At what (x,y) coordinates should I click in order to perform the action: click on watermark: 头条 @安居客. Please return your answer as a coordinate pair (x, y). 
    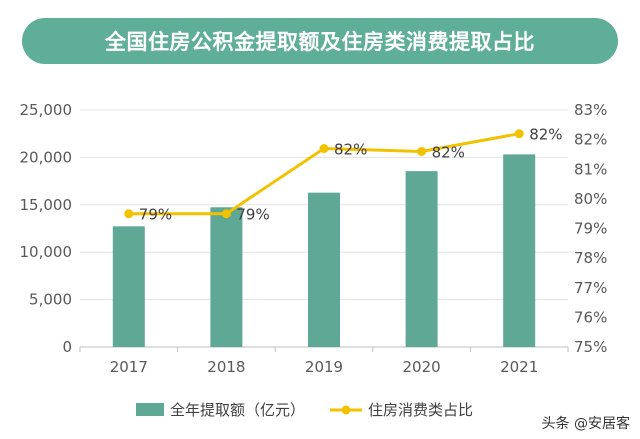
    Looking at the image, I should click on (585, 424).